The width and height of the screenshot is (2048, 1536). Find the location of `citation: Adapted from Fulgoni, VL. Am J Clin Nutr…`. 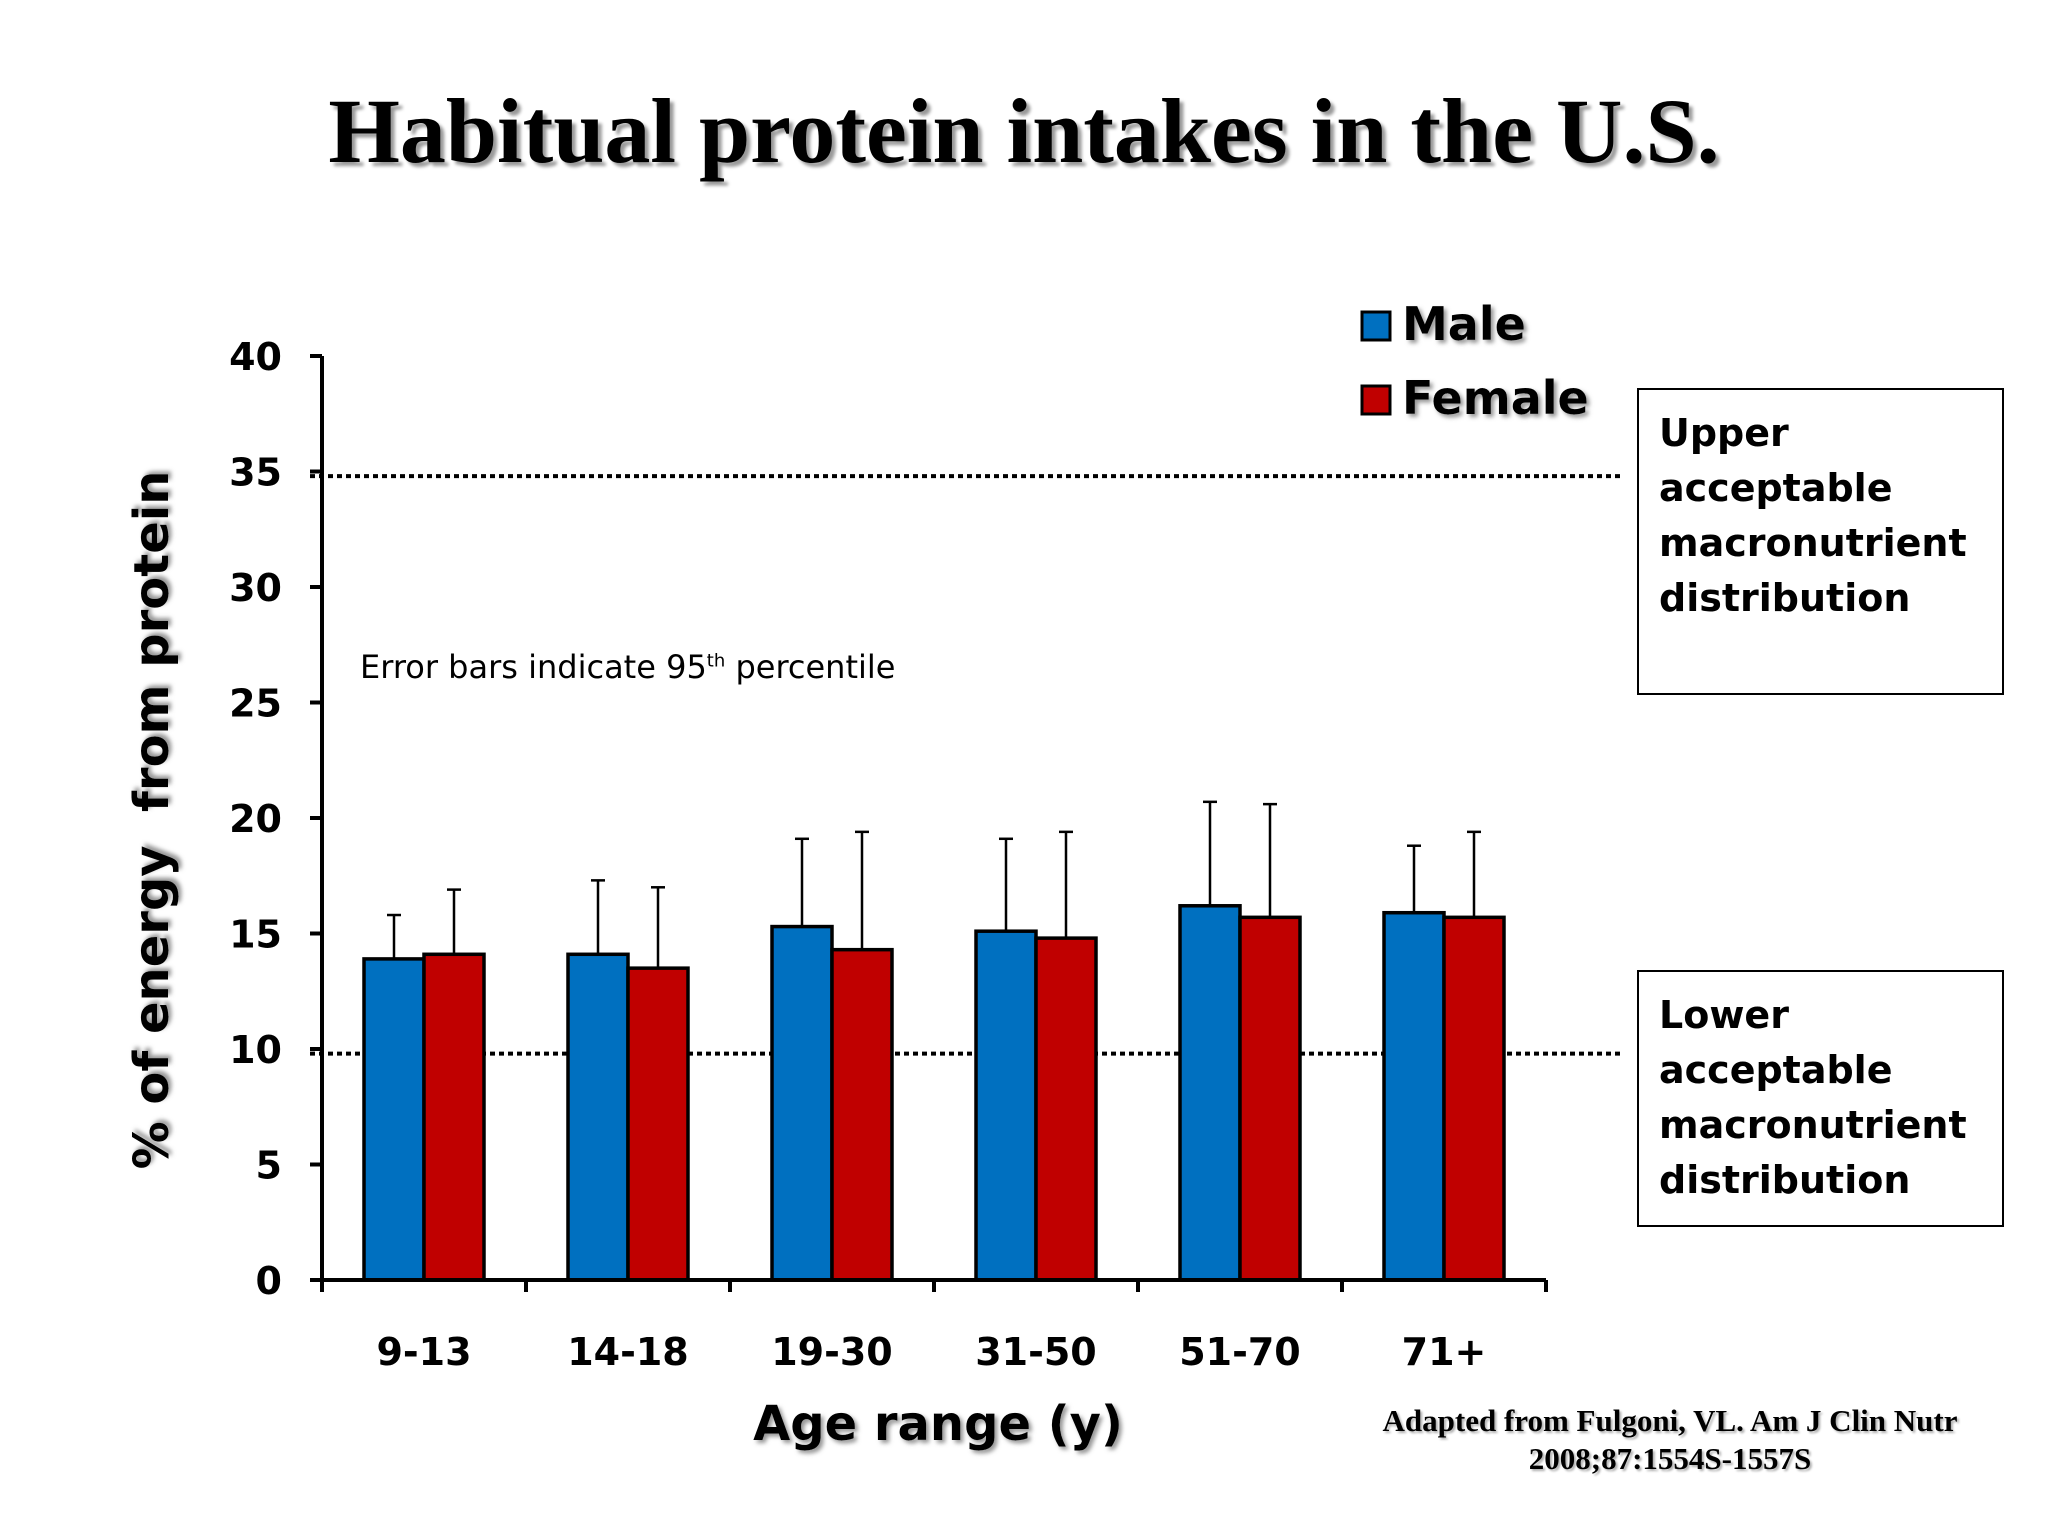

citation: Adapted from Fulgoni, VL. Am J Clin Nutr… is located at coordinates (1669, 1440).